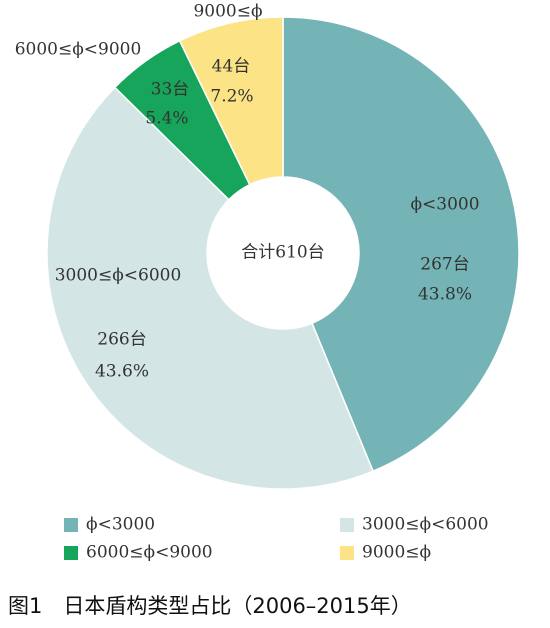 This screenshot has width=550, height=628. What do you see at coordinates (166, 119) in the screenshot?
I see `percent-label: 5.4%` at bounding box center [166, 119].